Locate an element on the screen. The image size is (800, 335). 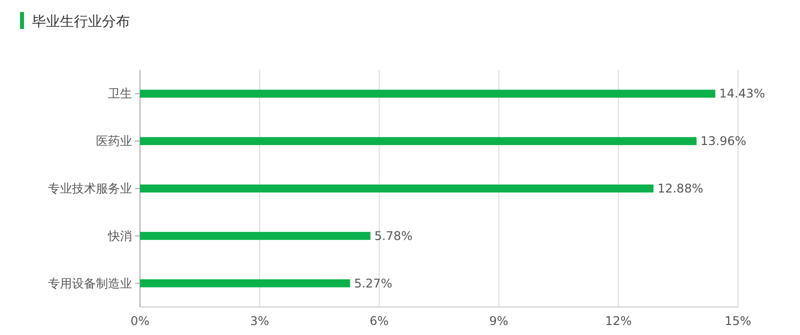
x-tick-label: 3% is located at coordinates (260, 321).